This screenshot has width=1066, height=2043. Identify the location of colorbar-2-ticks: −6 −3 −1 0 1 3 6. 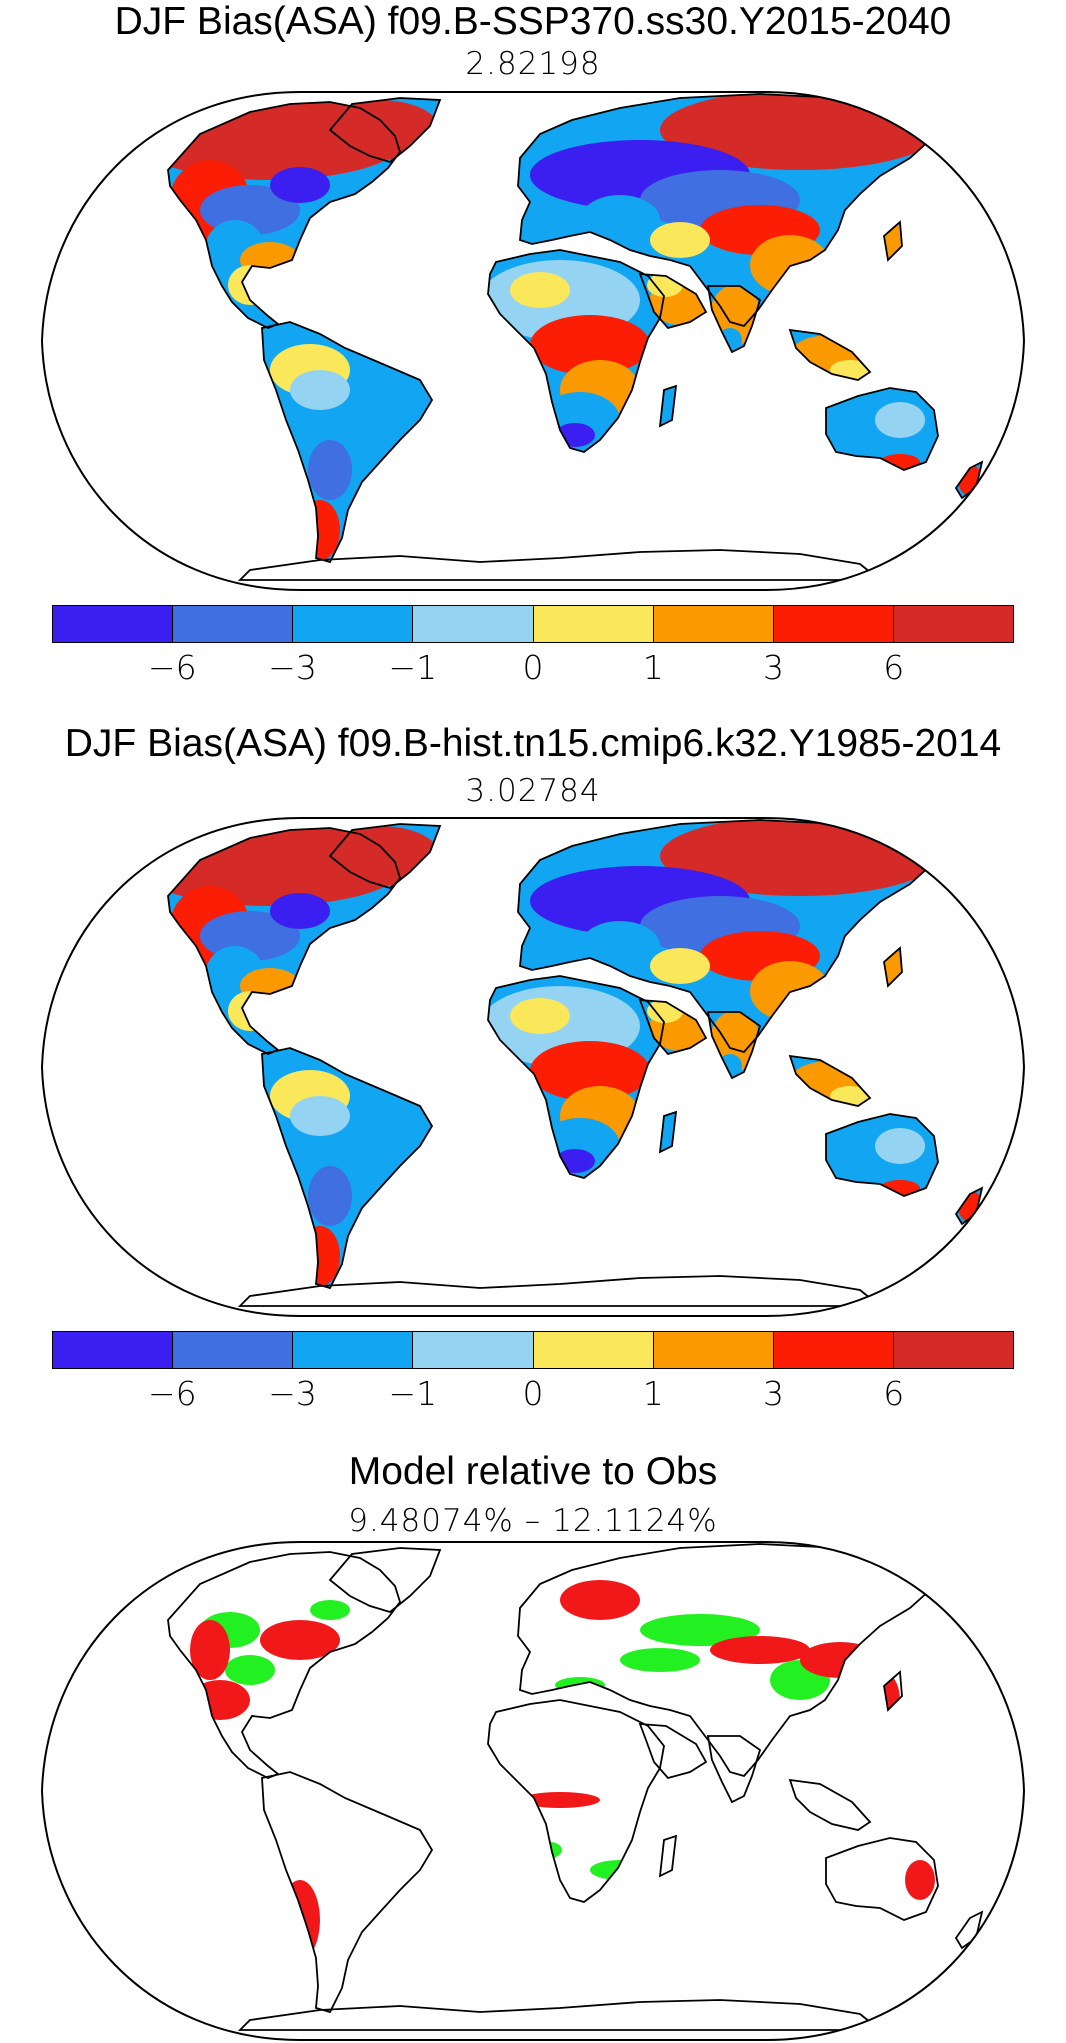
(533, 1394).